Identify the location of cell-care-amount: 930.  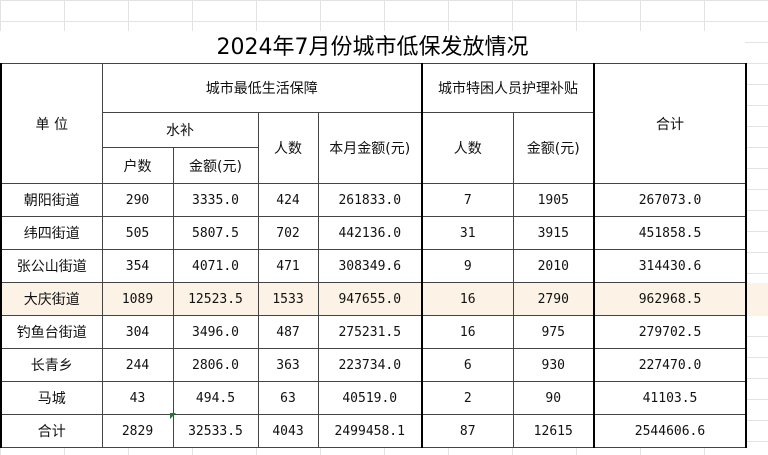
(553, 365).